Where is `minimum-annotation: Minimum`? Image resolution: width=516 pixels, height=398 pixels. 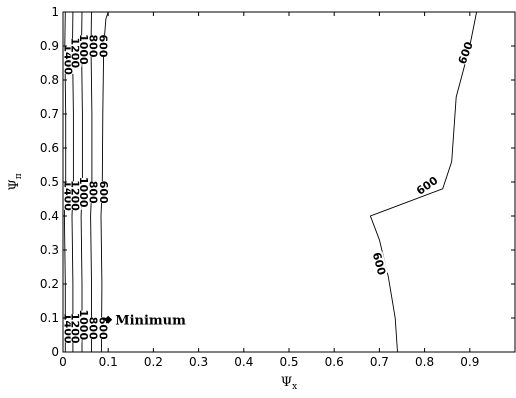
minimum-annotation: Minimum is located at coordinates (150, 321).